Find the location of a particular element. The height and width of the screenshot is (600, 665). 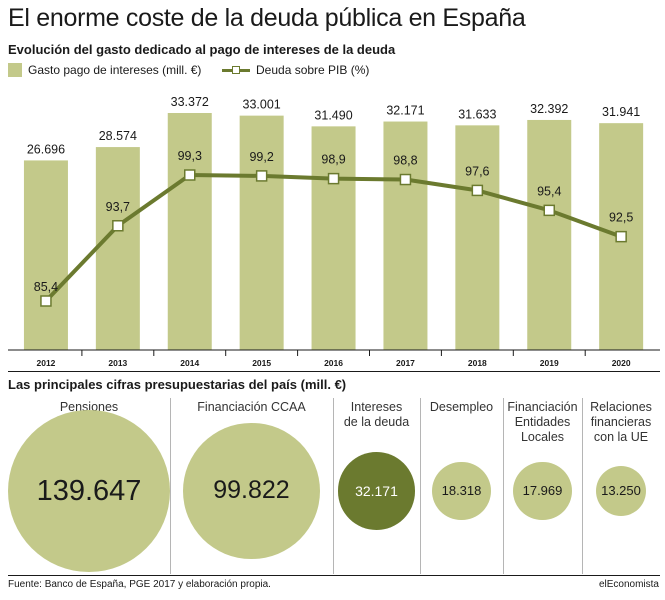

bar-value-label-2019: 32.392 is located at coordinates (549, 109).